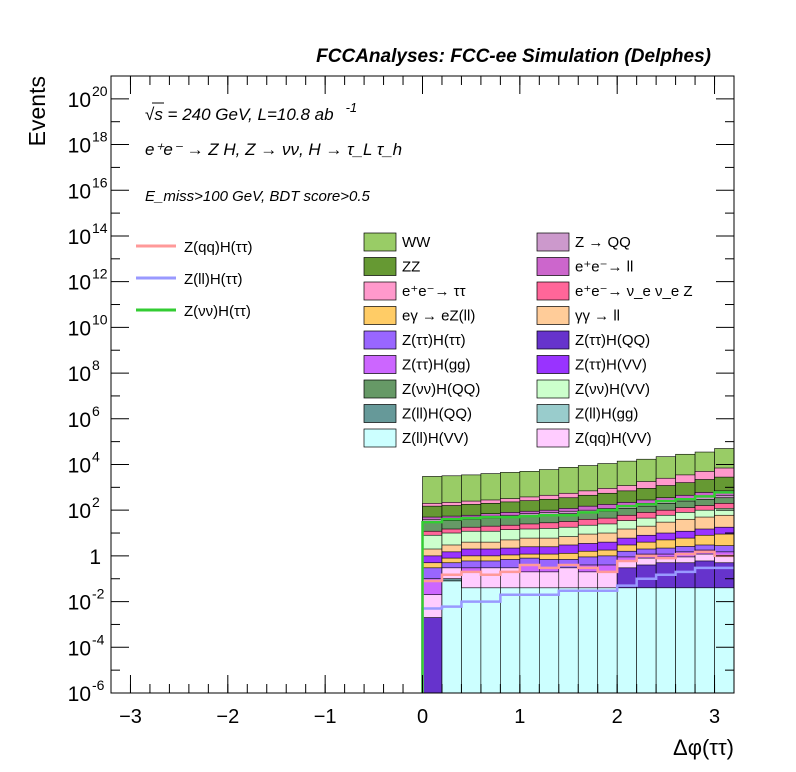 This screenshot has height=772, width=796. What do you see at coordinates (95, 557) in the screenshot?
I see `y-tick-label: 1` at bounding box center [95, 557].